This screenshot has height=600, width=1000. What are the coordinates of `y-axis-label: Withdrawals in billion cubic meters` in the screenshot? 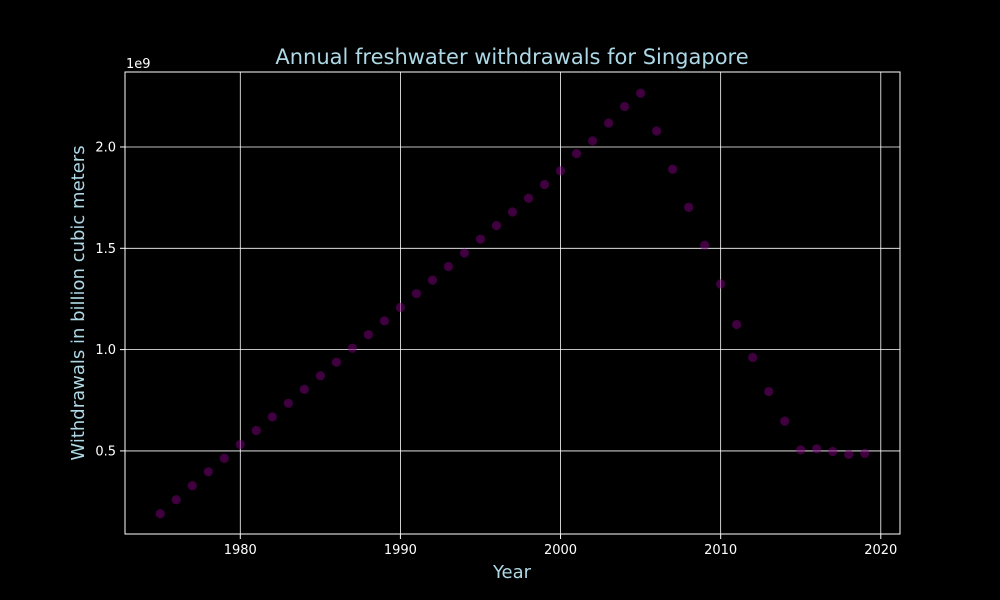 It's located at (78, 302).